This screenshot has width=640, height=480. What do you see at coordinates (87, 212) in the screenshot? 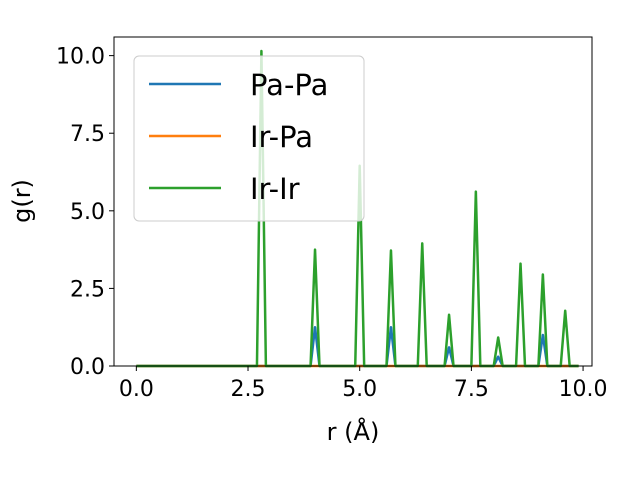
I see `y-tick-label: 5.0` at bounding box center [87, 212].